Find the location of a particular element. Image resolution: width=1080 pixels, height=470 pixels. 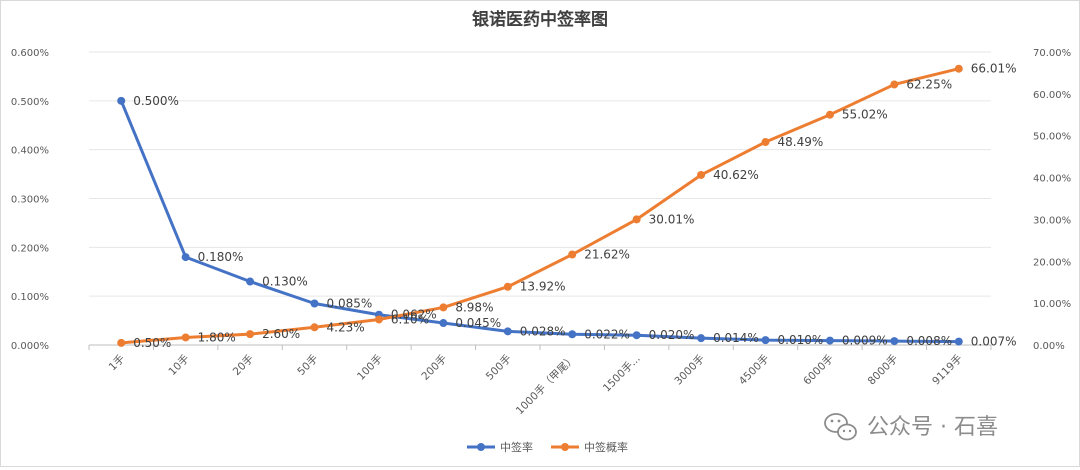

x-tick-label: 6000手 is located at coordinates (819, 370).